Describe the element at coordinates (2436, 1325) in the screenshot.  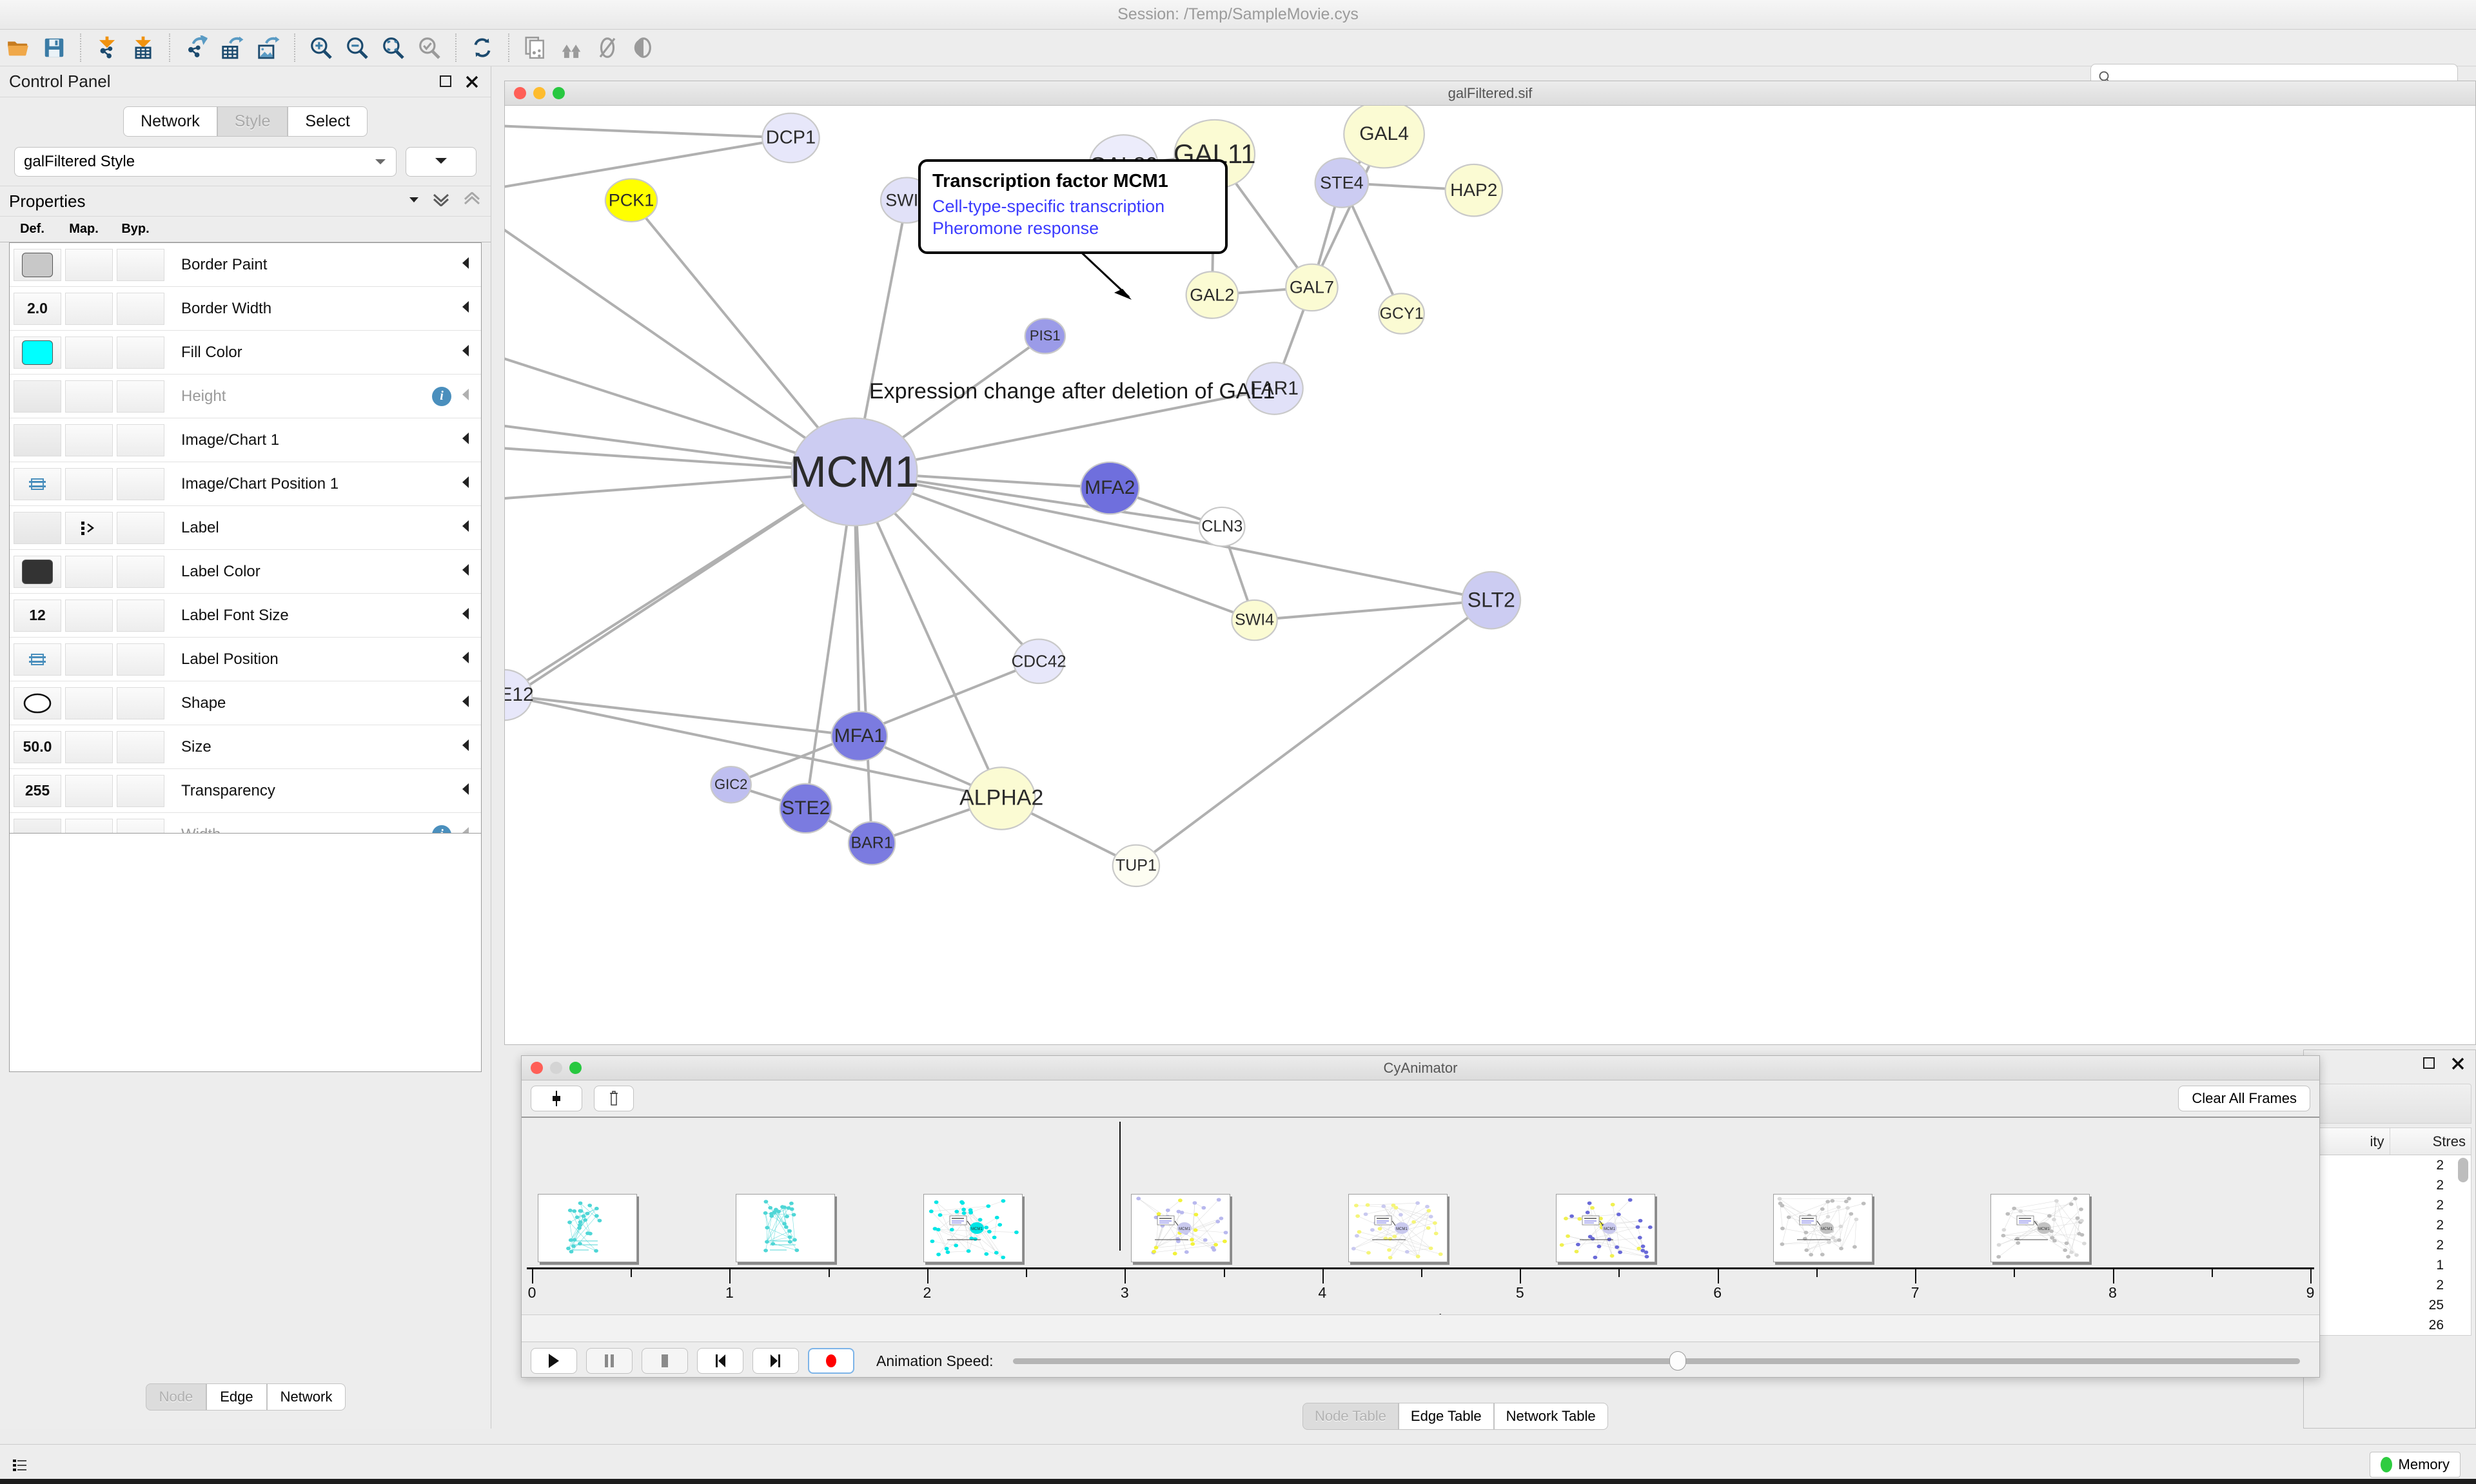
I see `table-row: 26` at that location.